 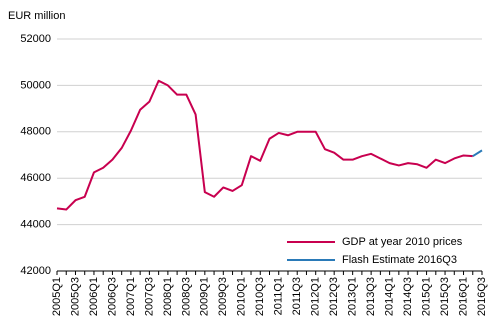 I want to click on x-tick-label: 2005Q3, so click(x=75, y=296).